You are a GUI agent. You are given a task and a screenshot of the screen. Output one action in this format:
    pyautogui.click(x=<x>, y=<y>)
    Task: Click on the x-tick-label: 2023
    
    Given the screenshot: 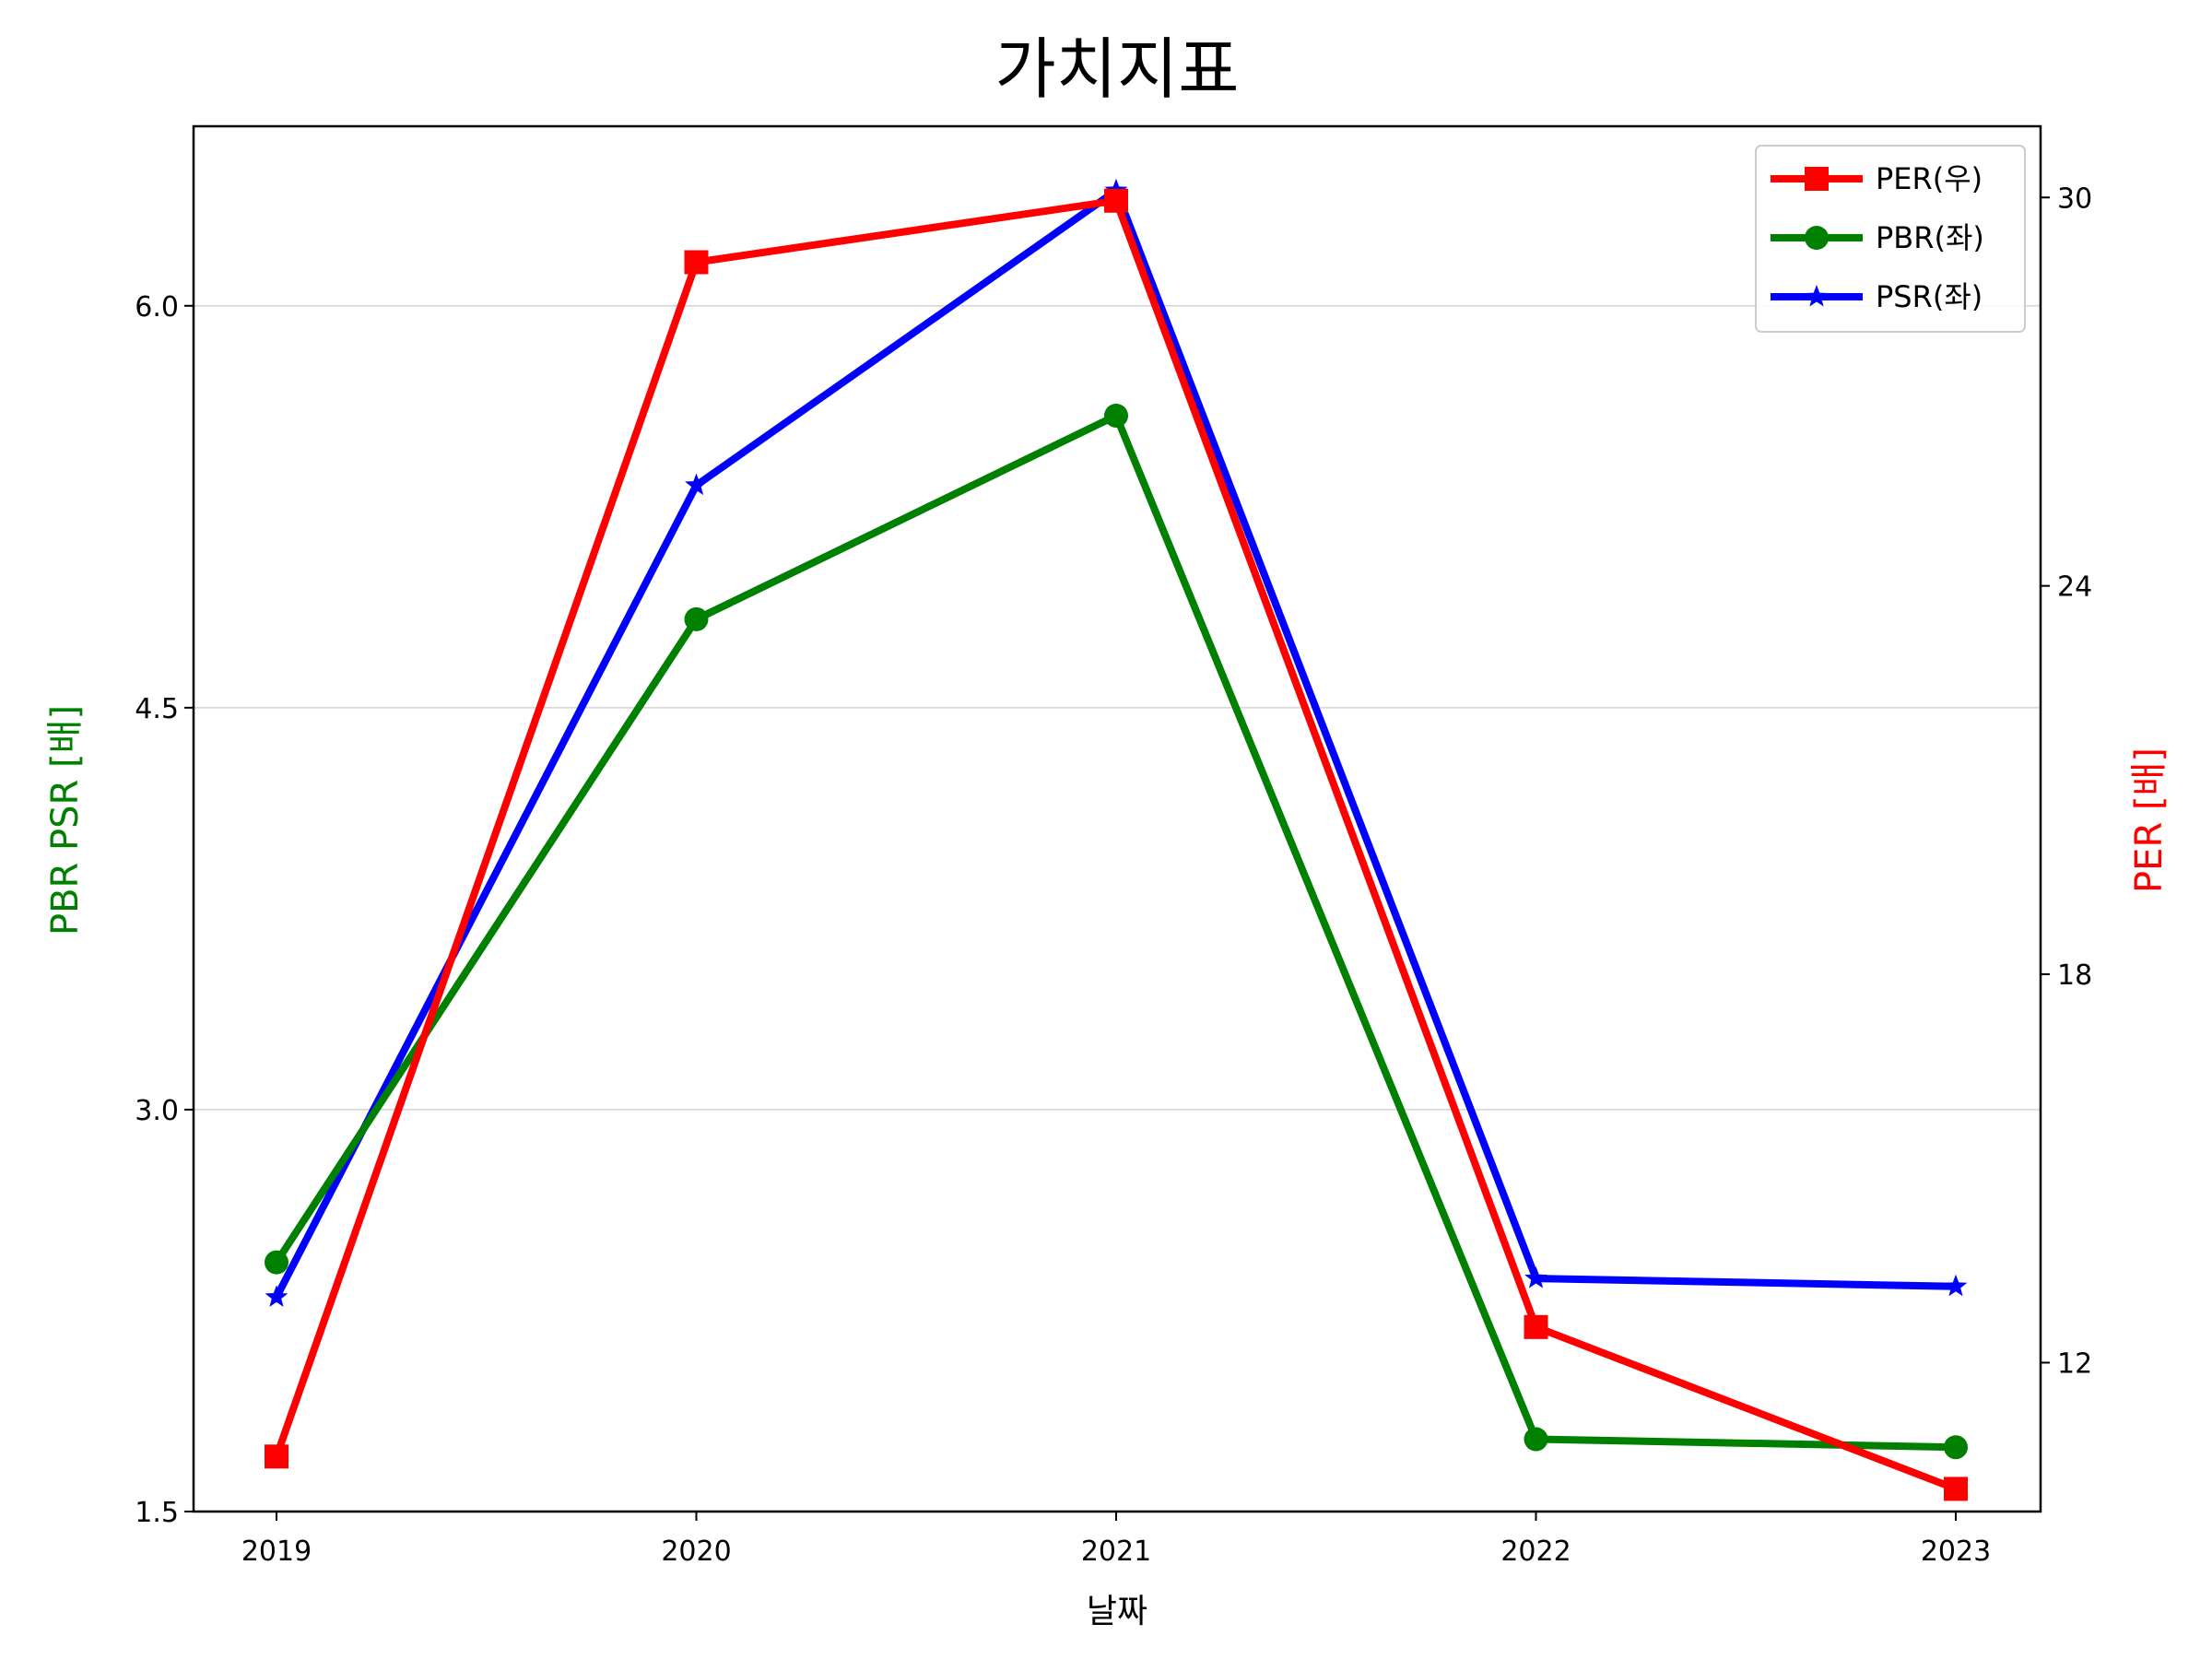 What is the action you would take?
    pyautogui.click(x=1956, y=1551)
    